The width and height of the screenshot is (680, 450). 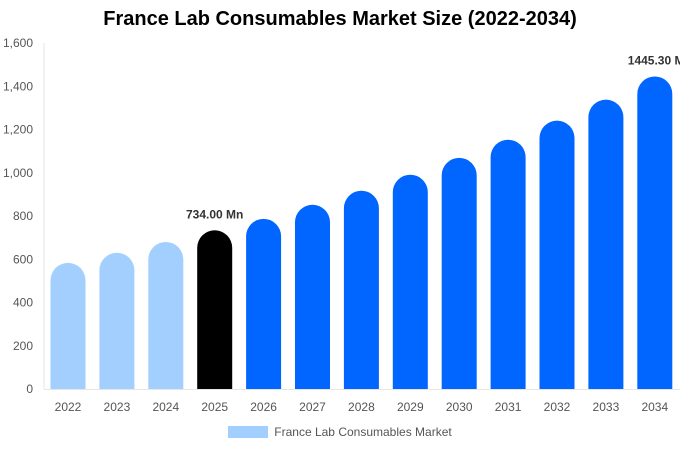 What do you see at coordinates (508, 264) in the screenshot?
I see `bar-2031` at bounding box center [508, 264].